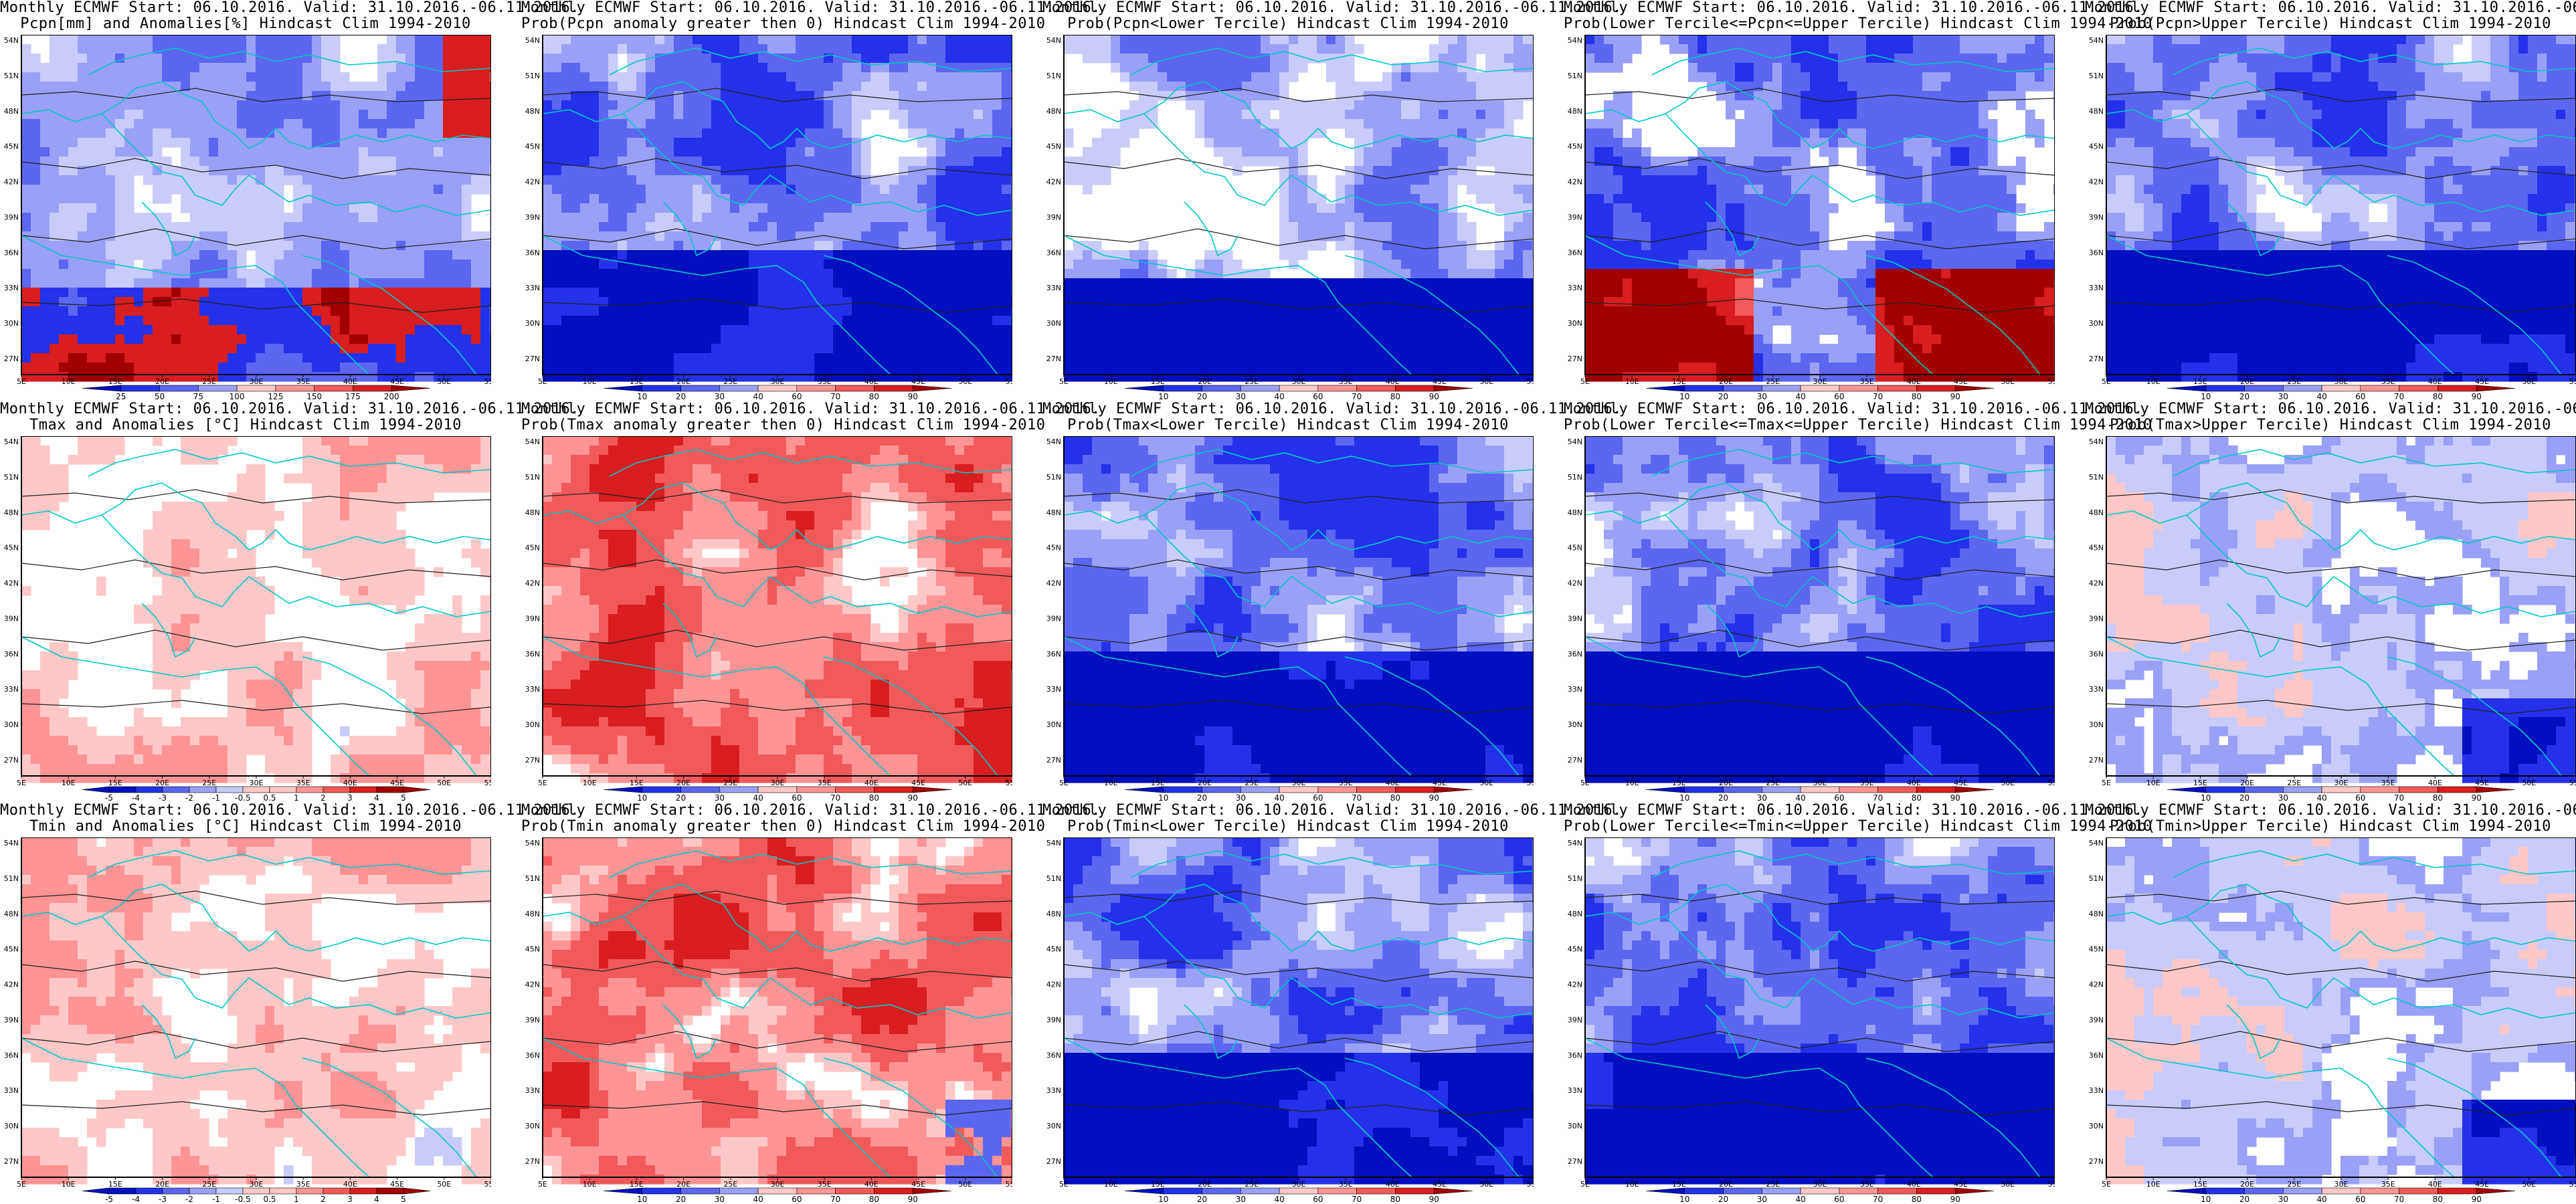 The width and height of the screenshot is (2576, 1204). Describe the element at coordinates (1632, 783) in the screenshot. I see `lon-tick-label: 10E` at that location.